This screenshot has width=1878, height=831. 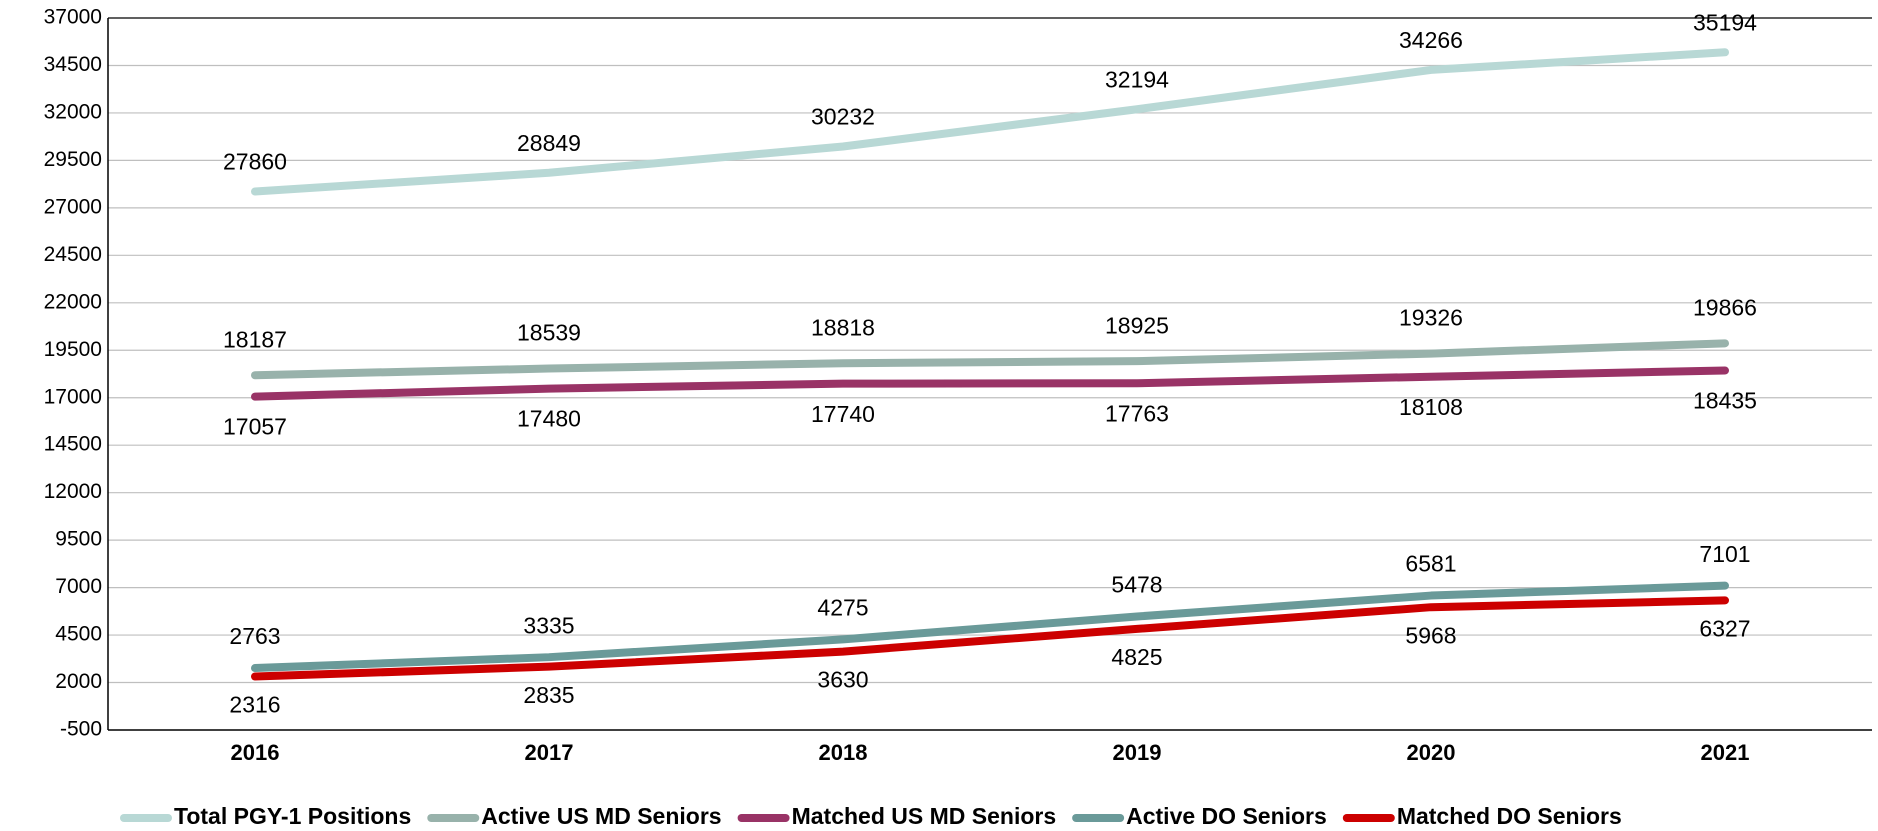 I want to click on data-label: 32194, so click(x=1137, y=79).